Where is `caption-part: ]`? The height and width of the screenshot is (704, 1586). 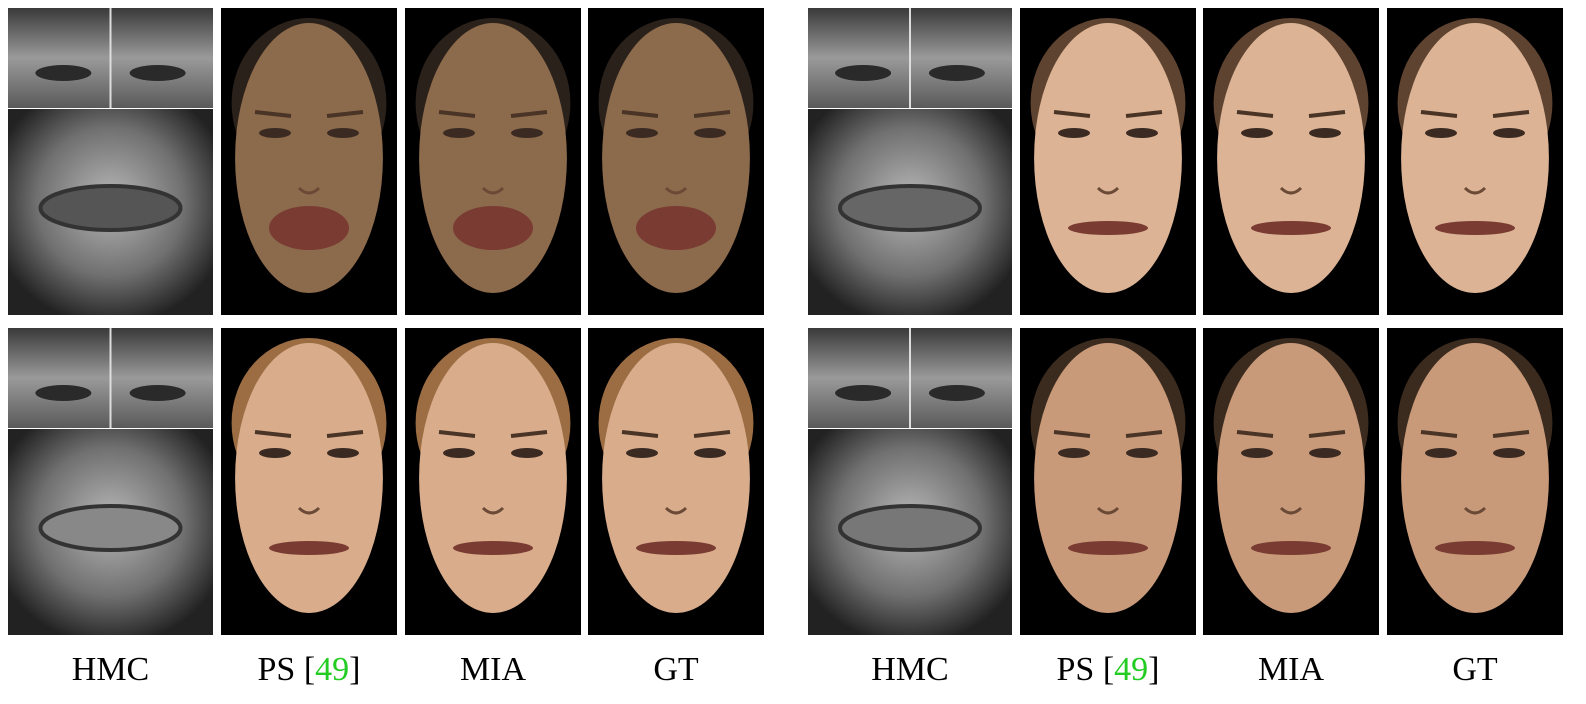 caption-part: ] is located at coordinates (354, 669).